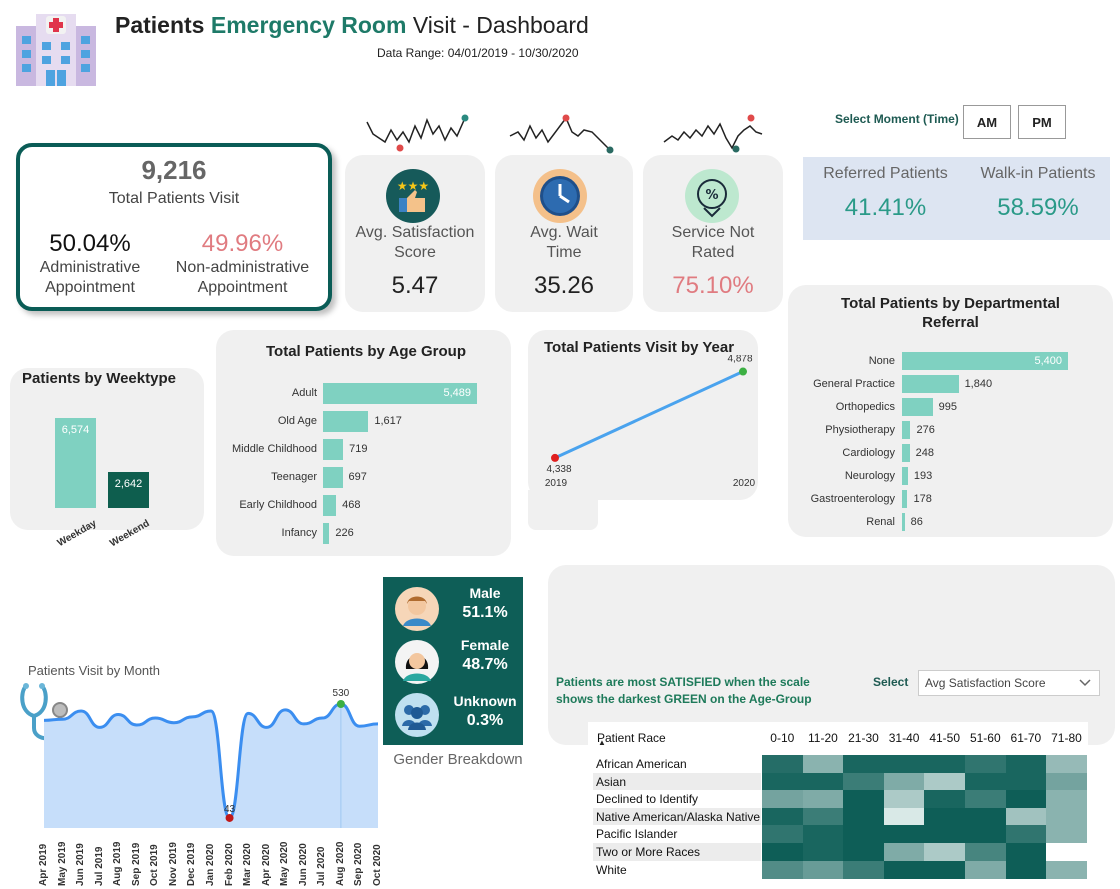 This screenshot has height=889, width=1120. I want to click on dept-value-0: 5,400, so click(1048, 361).